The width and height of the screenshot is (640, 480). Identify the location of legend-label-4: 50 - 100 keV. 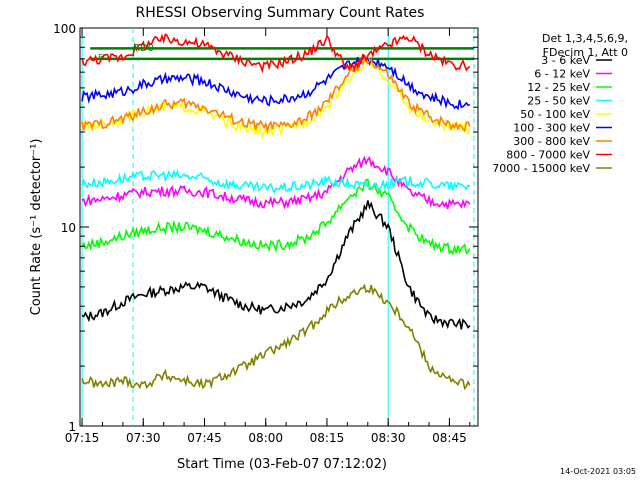
(555, 114).